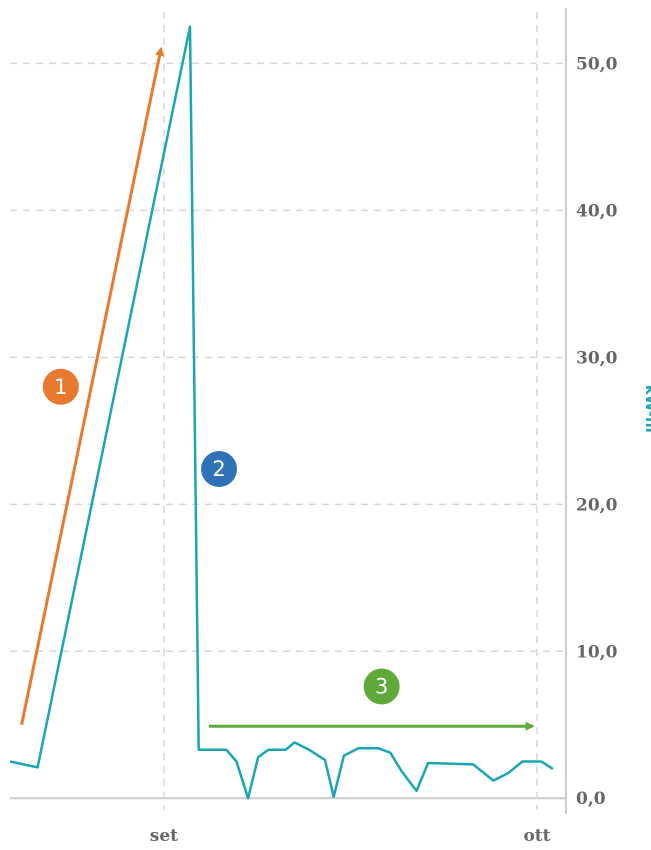 The height and width of the screenshot is (850, 651). I want to click on y-tick-label: 30,0, so click(597, 358).